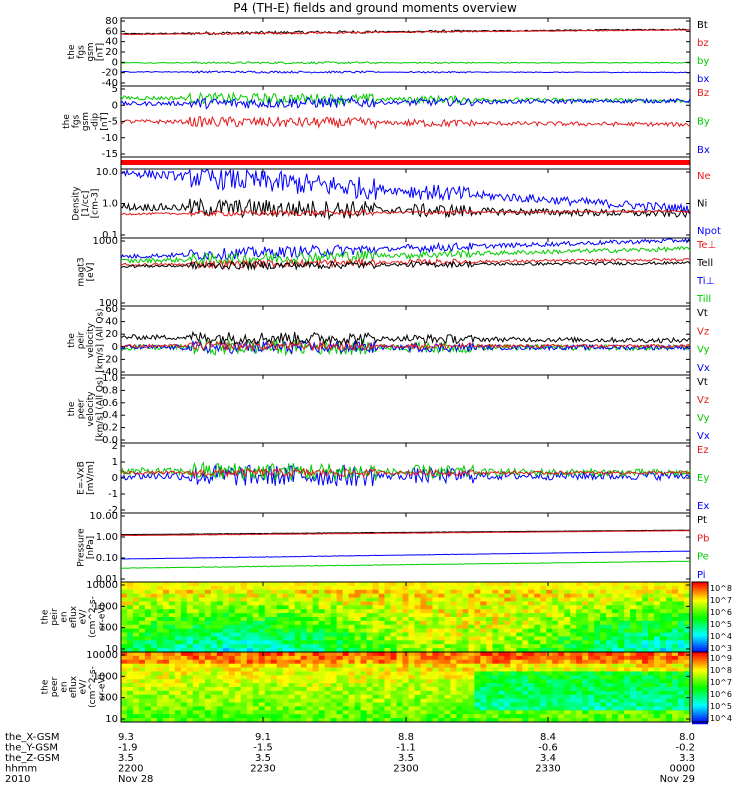  I want to click on y-axis-label: eV/, so click(84, 687).